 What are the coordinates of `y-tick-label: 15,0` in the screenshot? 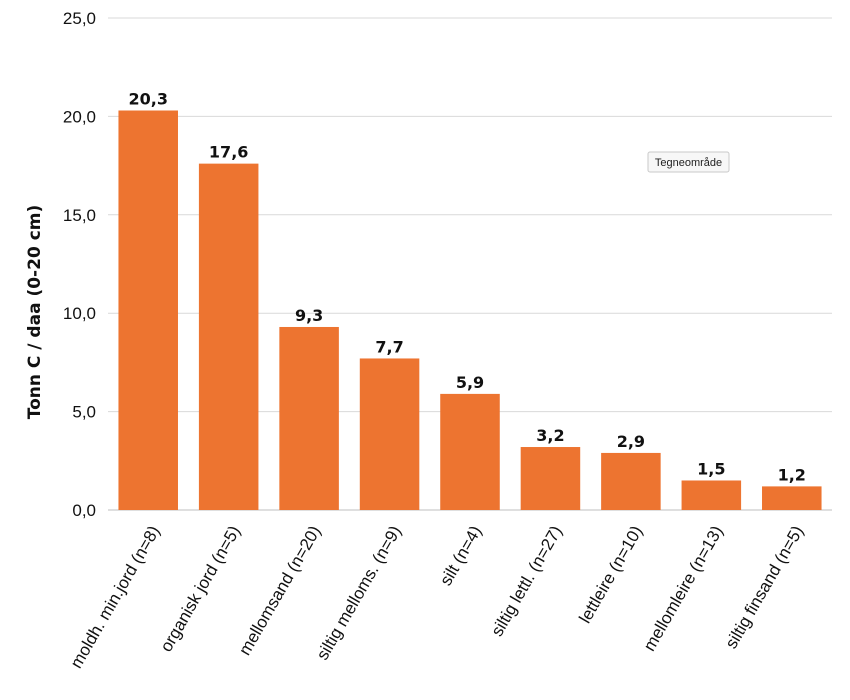 It's located at (79, 215).